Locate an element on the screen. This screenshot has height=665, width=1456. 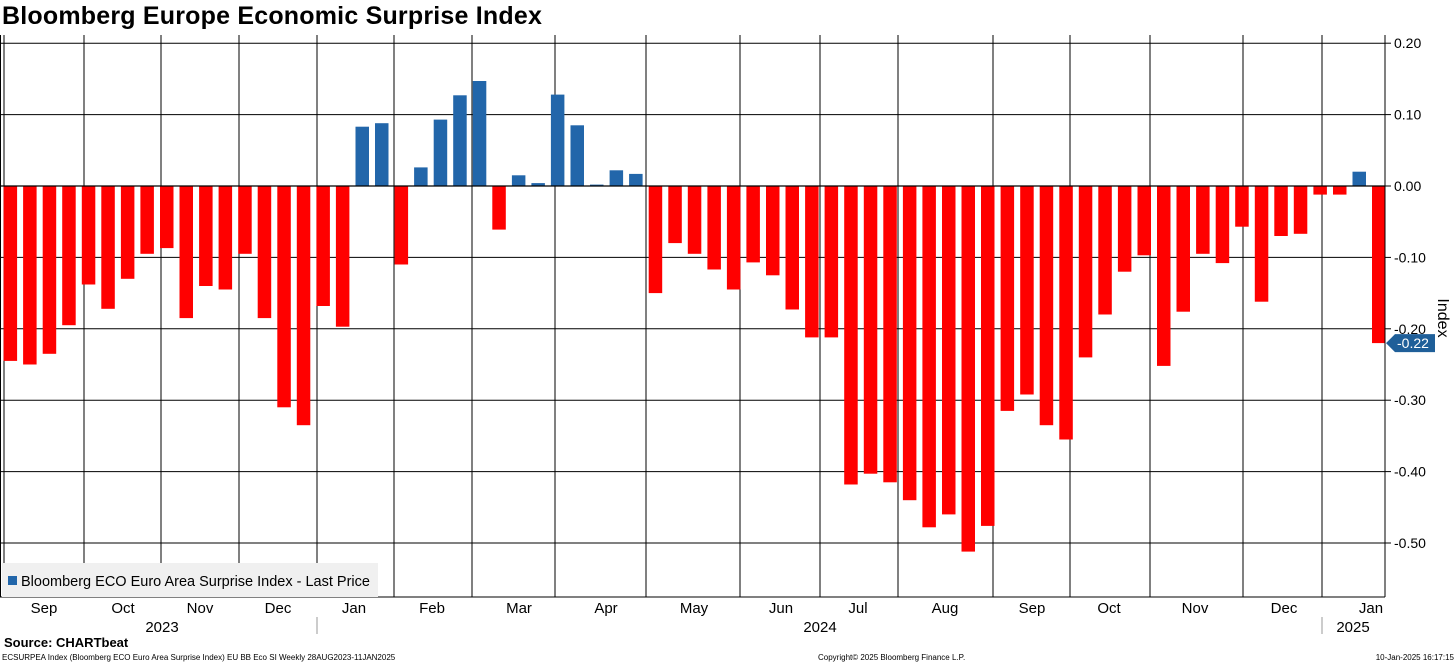
year-label: 2025 is located at coordinates (1352, 627).